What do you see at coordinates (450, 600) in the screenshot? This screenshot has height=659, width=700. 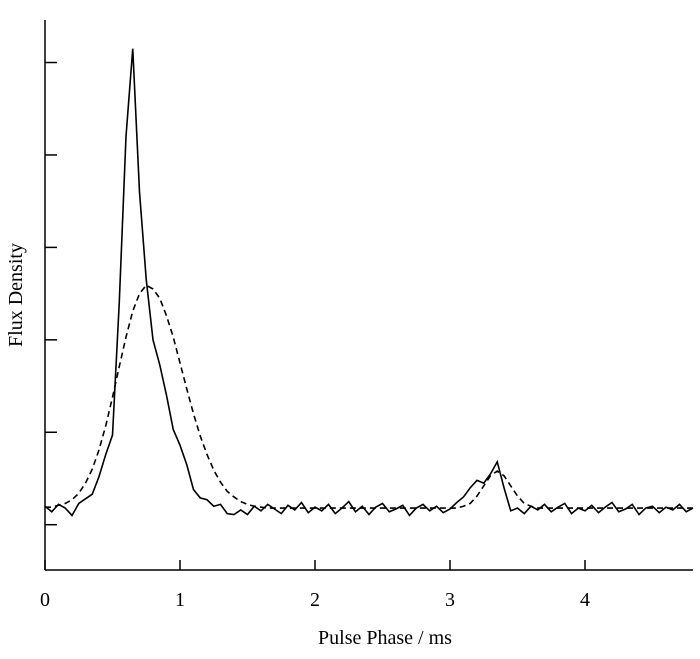 I see `x-tick-label: 3` at bounding box center [450, 600].